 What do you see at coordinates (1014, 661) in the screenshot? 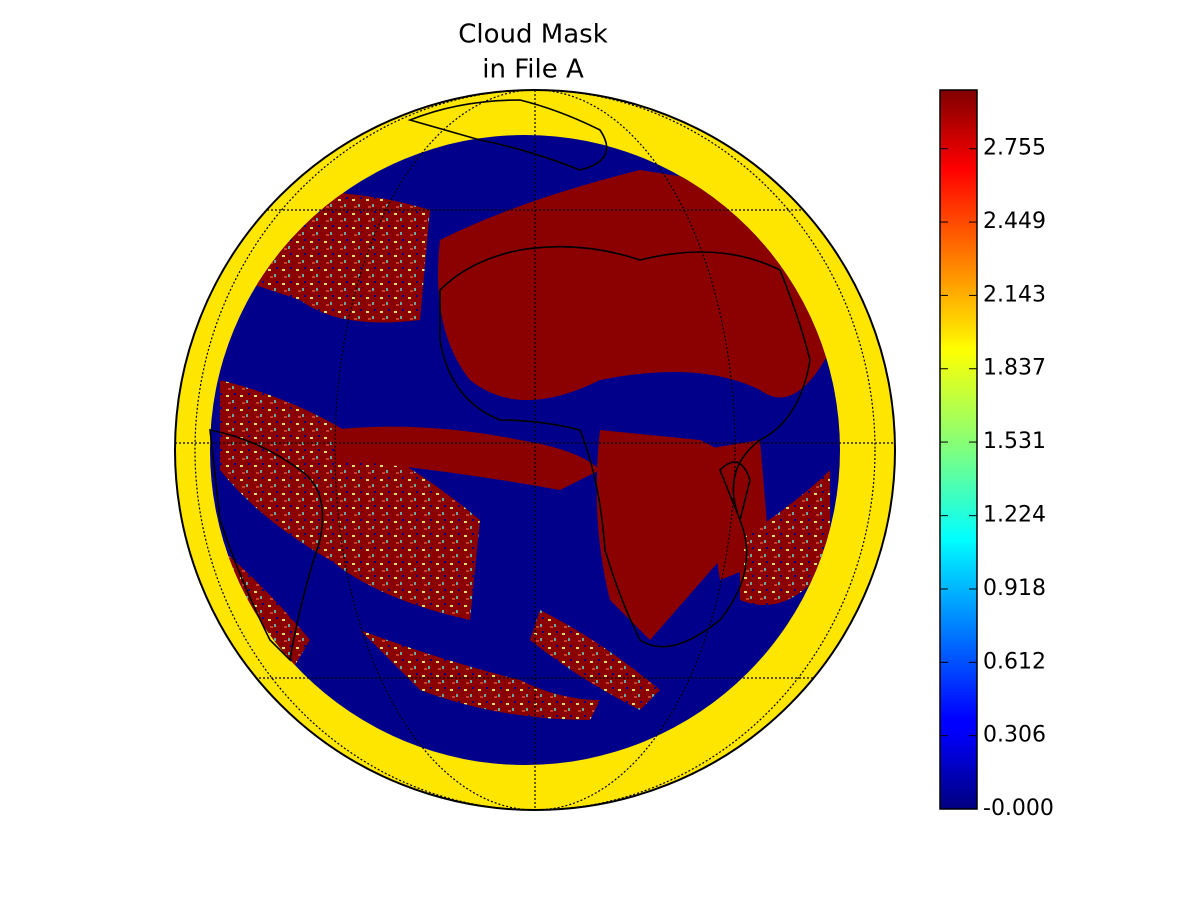
I see `colorbar-tick-label: 0.612` at bounding box center [1014, 661].